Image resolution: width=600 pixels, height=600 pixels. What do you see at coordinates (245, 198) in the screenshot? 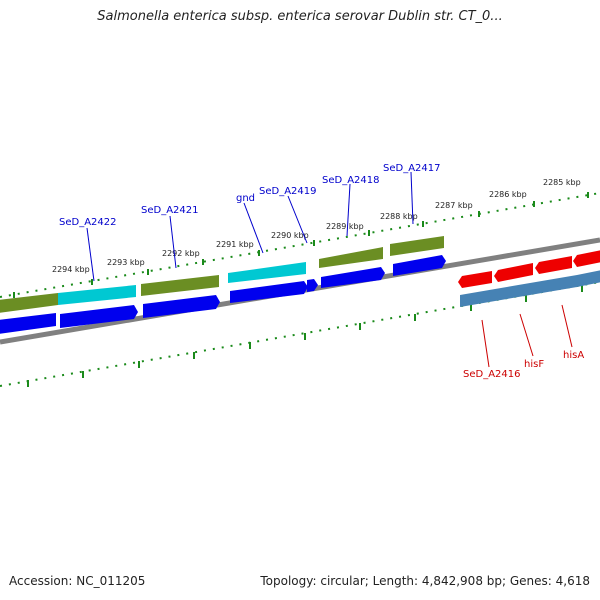
I see `gene-label: gnd` at bounding box center [245, 198].